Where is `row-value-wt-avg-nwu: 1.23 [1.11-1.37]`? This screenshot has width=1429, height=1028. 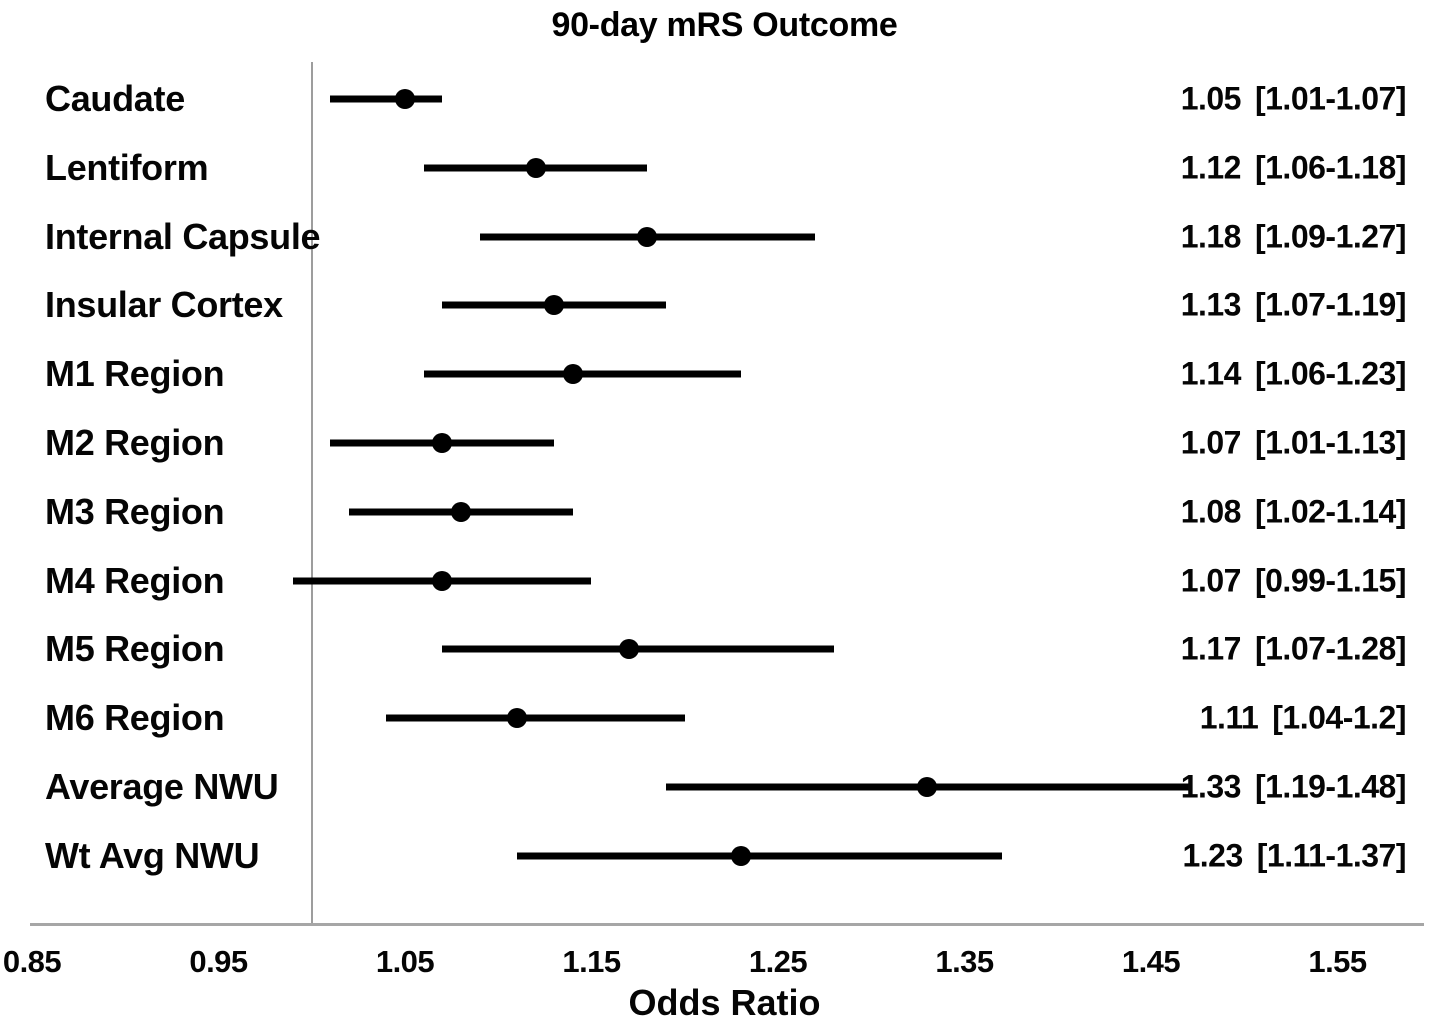 row-value-wt-avg-nwu: 1.23 [1.11-1.37] is located at coordinates (1294, 855).